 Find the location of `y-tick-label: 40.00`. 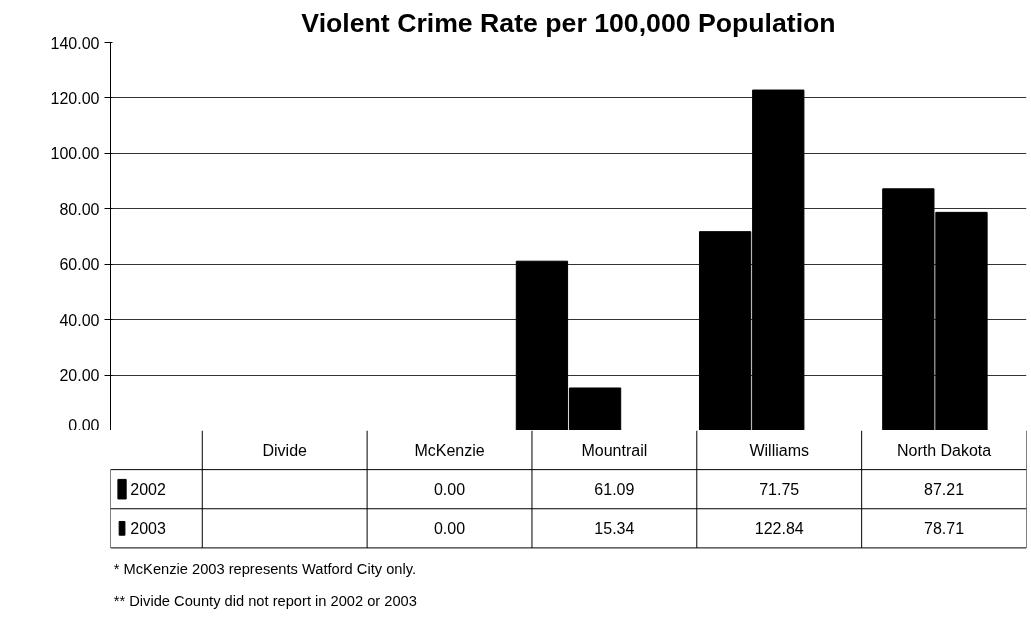

y-tick-label: 40.00 is located at coordinates (79, 320).